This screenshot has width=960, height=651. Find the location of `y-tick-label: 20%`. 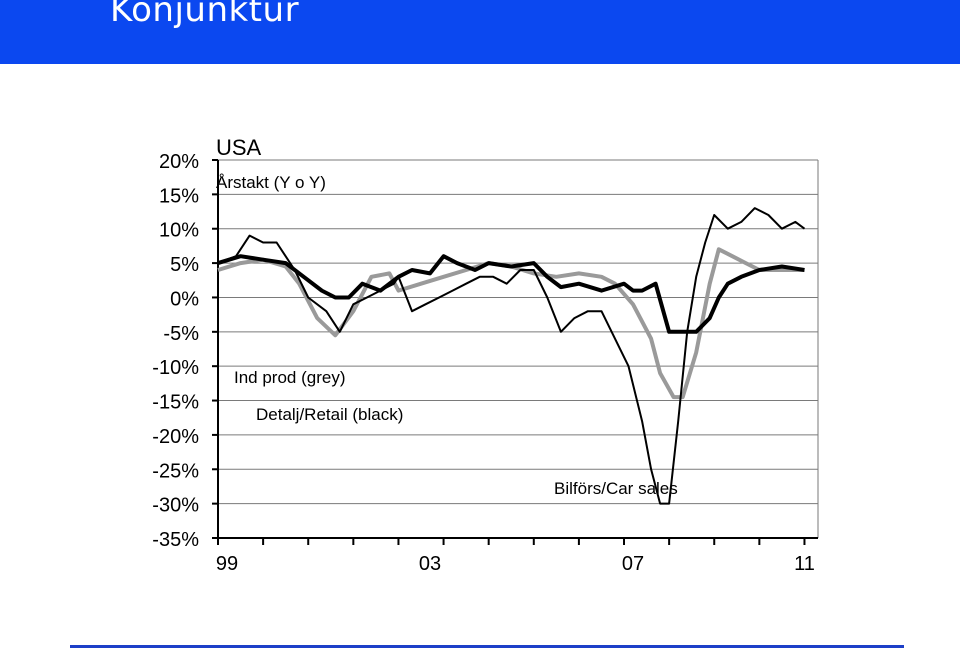

y-tick-label: 20% is located at coordinates (179, 162).